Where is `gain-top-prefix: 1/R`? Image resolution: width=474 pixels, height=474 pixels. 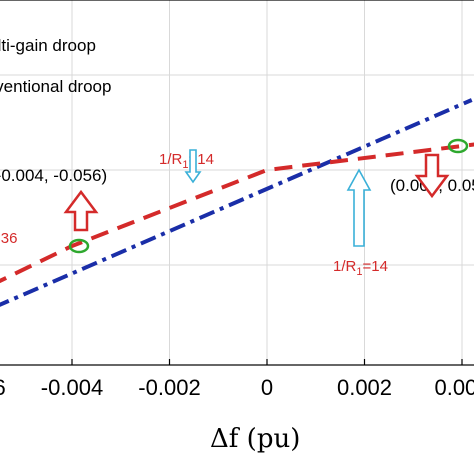 gain-top-prefix: 1/R is located at coordinates (171, 159).